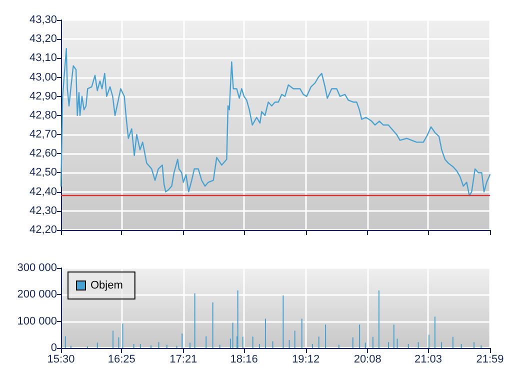 This screenshot has width=507, height=380. What do you see at coordinates (43, 96) in the screenshot?
I see `y-tick-label: 42,90` at bounding box center [43, 96].